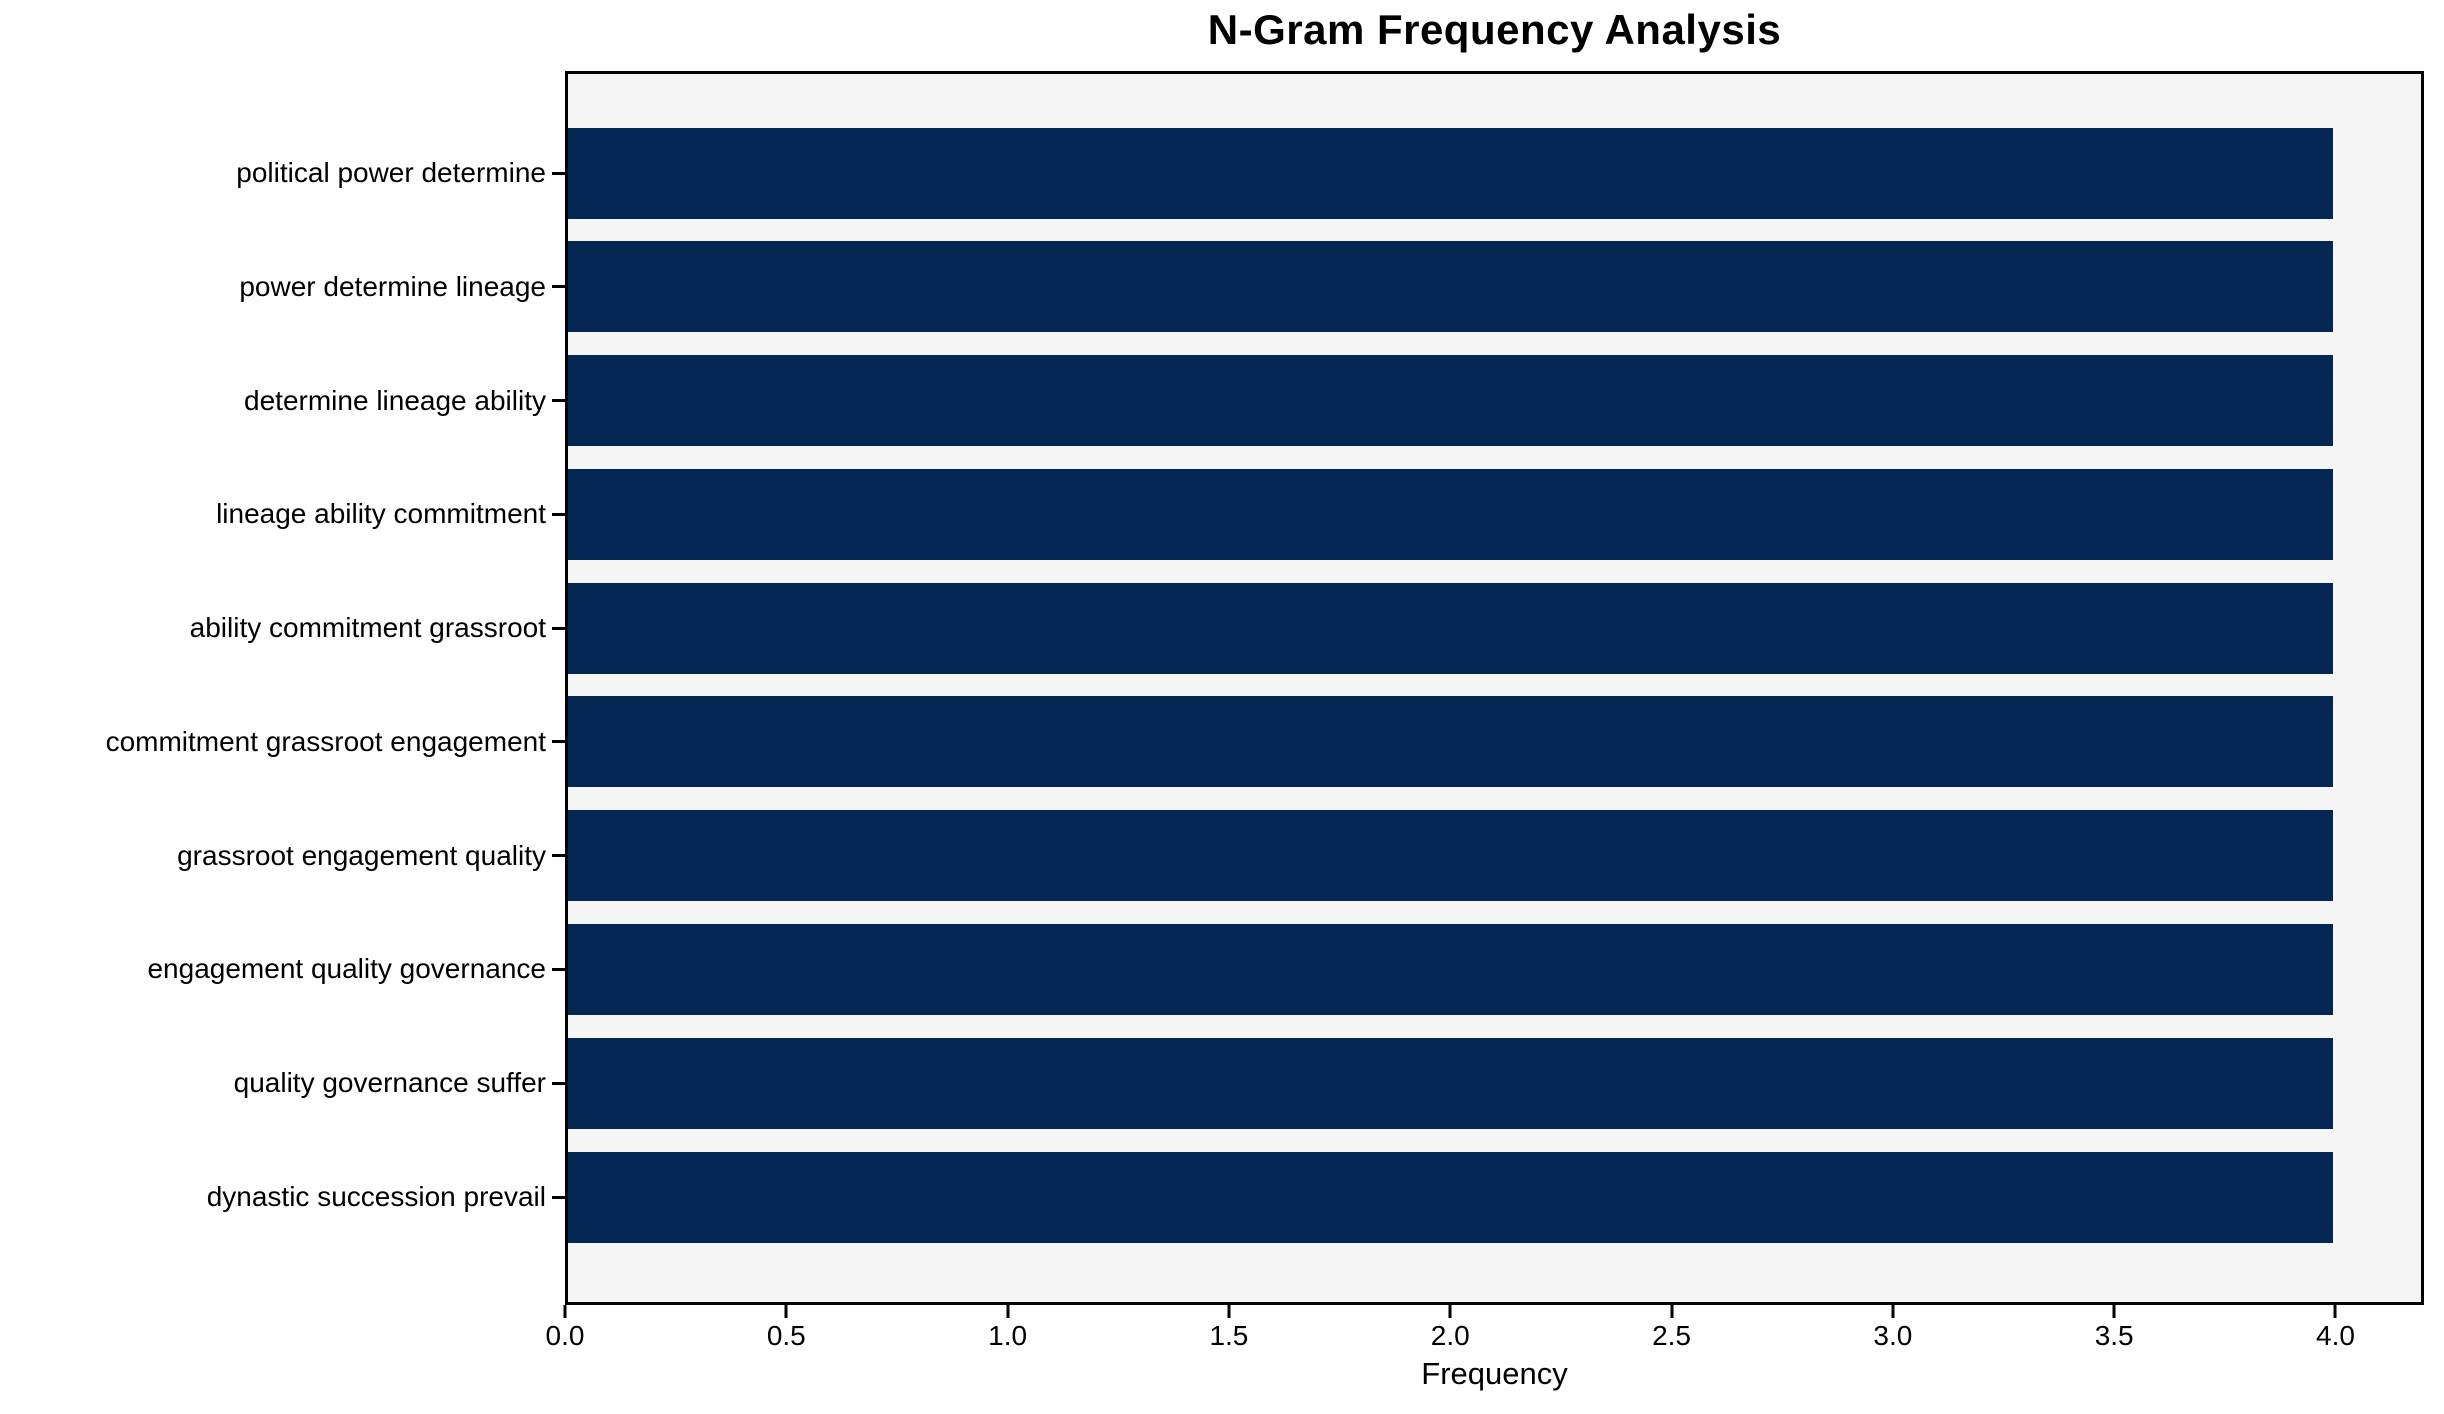  I want to click on x-tick-label: 0.5, so click(786, 1335).